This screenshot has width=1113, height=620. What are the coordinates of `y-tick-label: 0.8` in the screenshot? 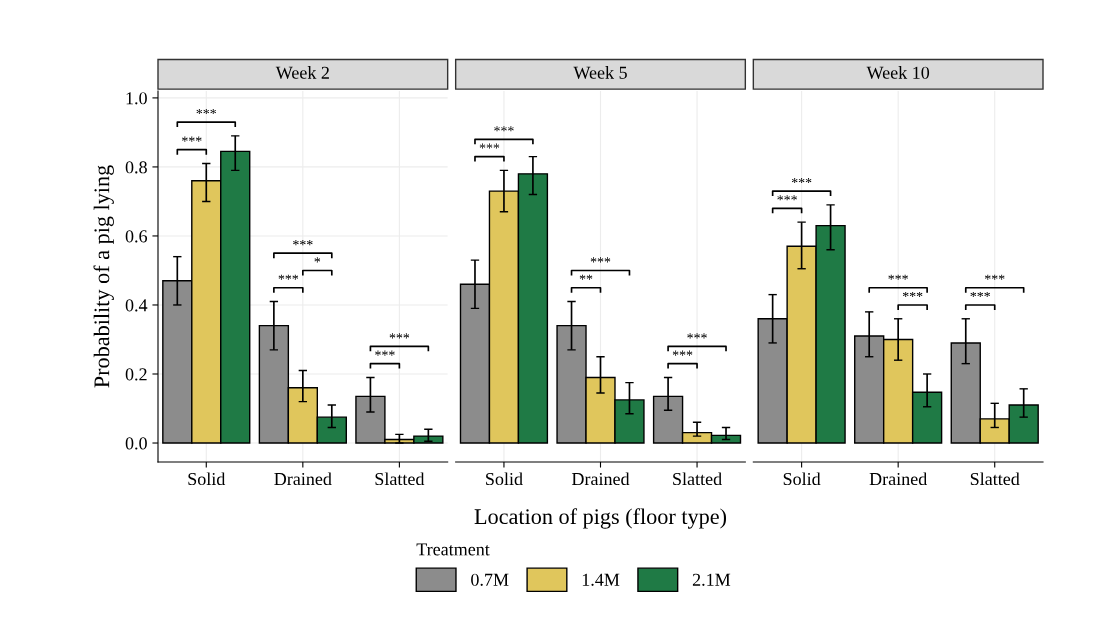 It's located at (136, 167).